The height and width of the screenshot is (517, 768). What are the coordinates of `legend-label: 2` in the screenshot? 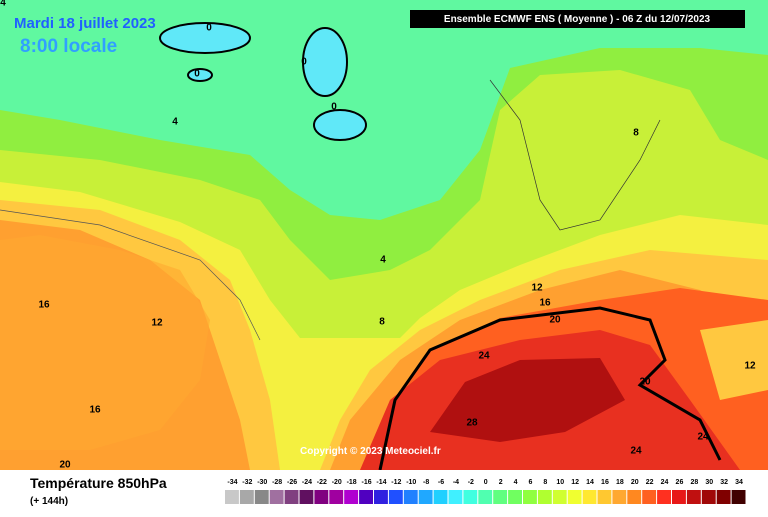 It's located at (501, 482).